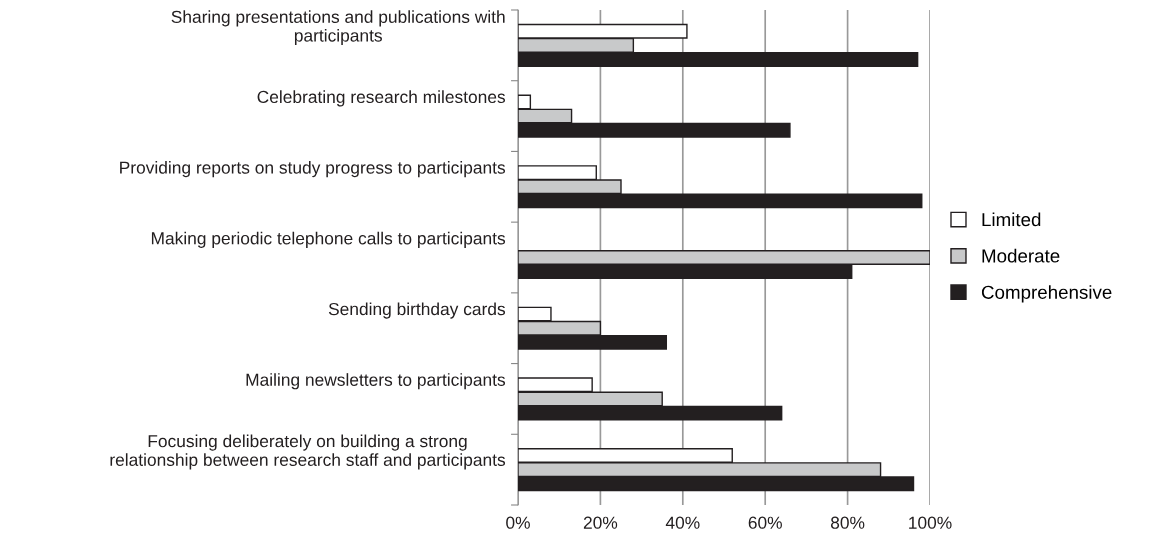  I want to click on x-tick-label: 60%, so click(765, 522).